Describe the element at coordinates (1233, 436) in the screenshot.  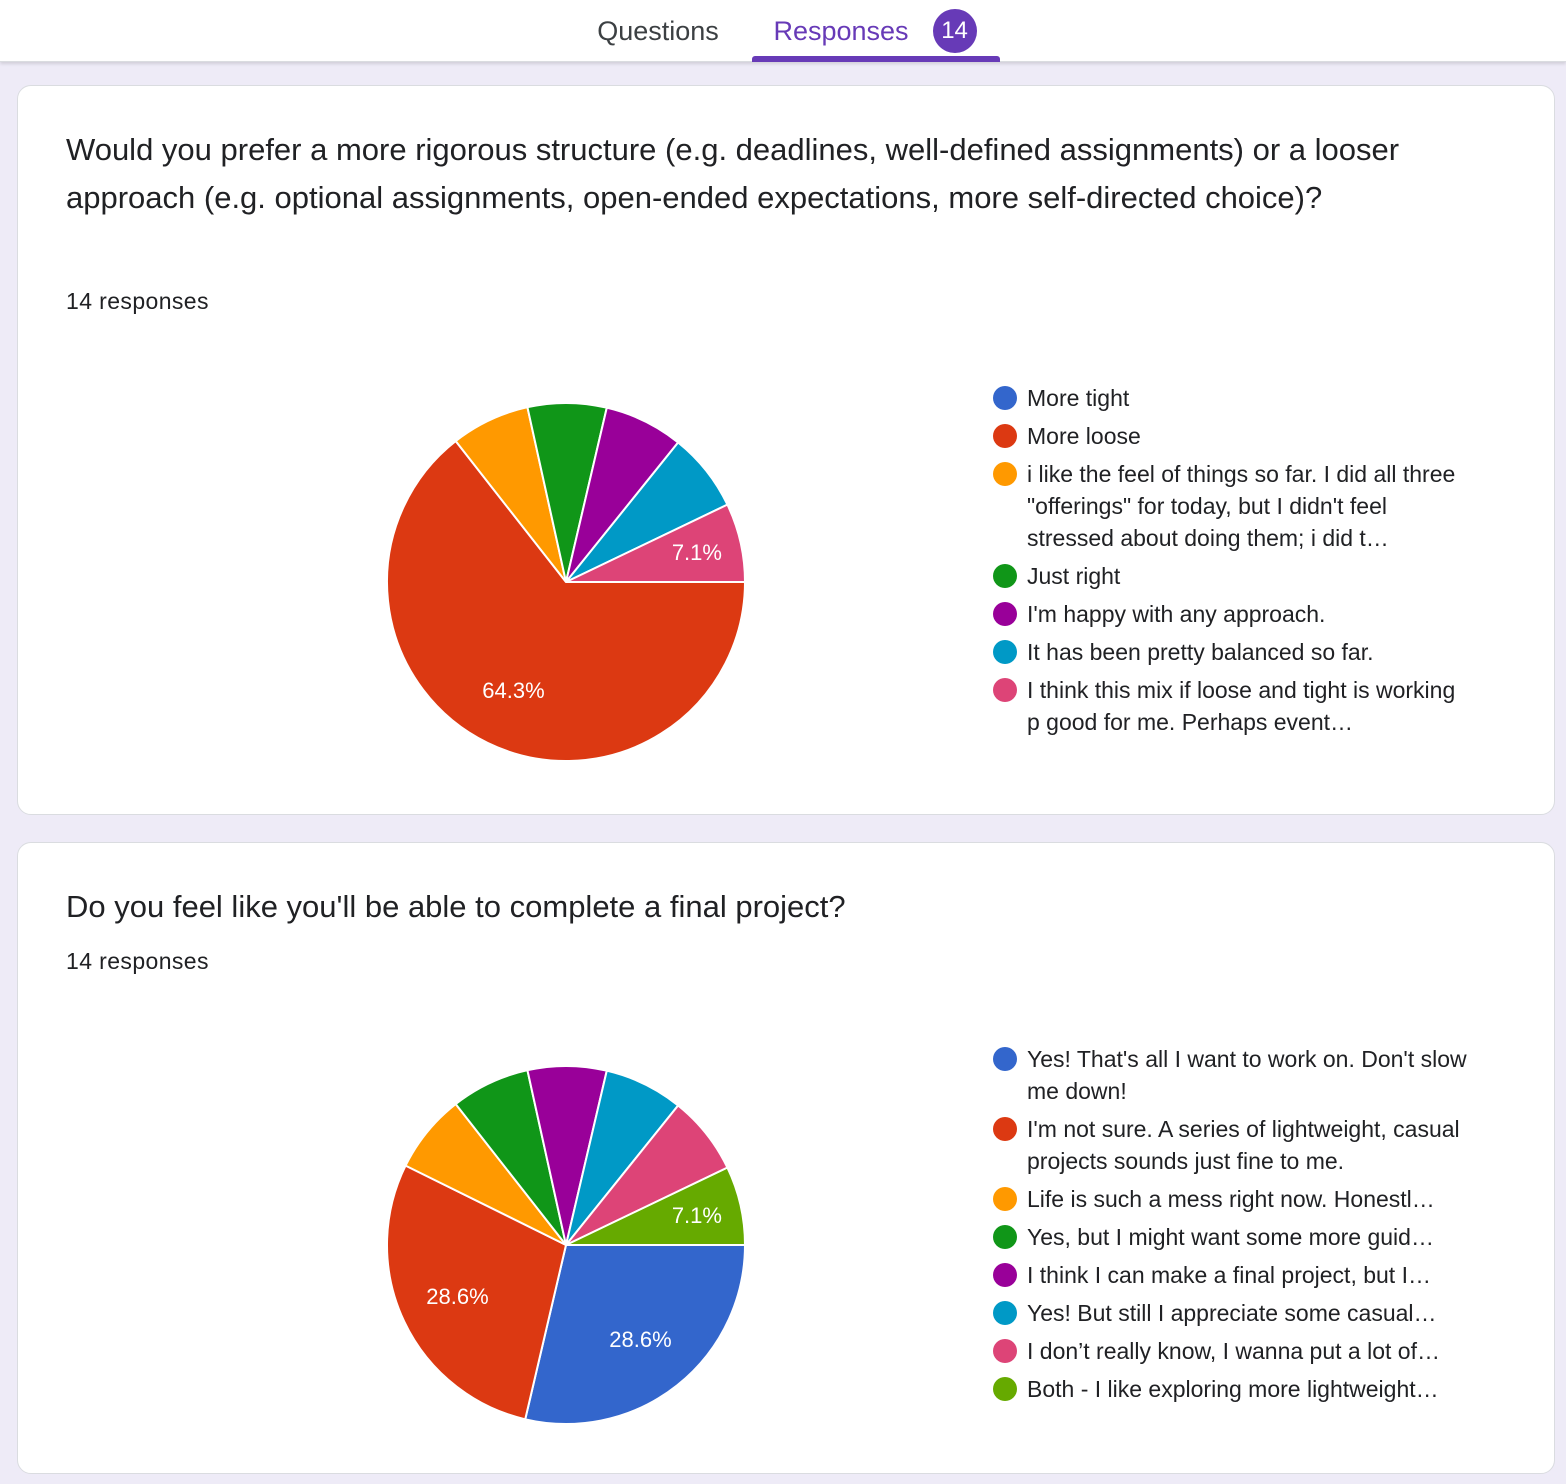
I see `legend-item: More loose` at that location.